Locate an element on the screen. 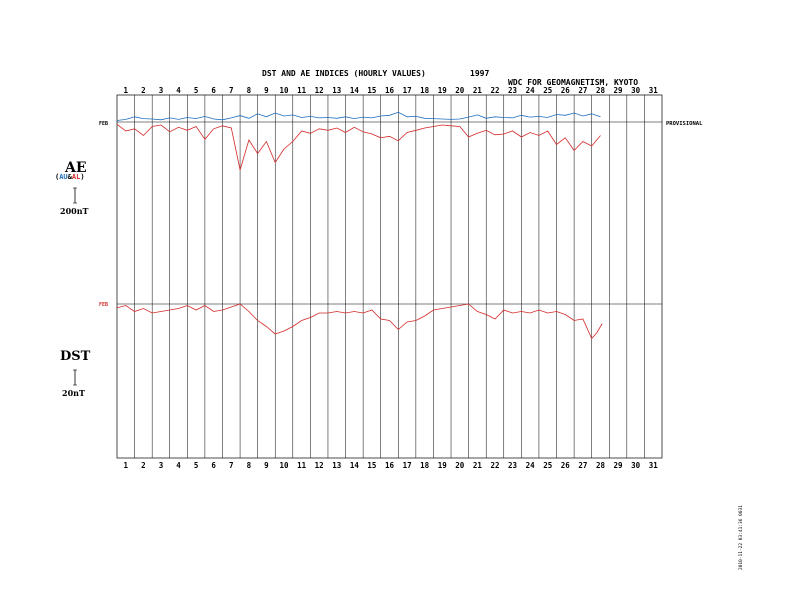  au-series is located at coordinates (358, 116).